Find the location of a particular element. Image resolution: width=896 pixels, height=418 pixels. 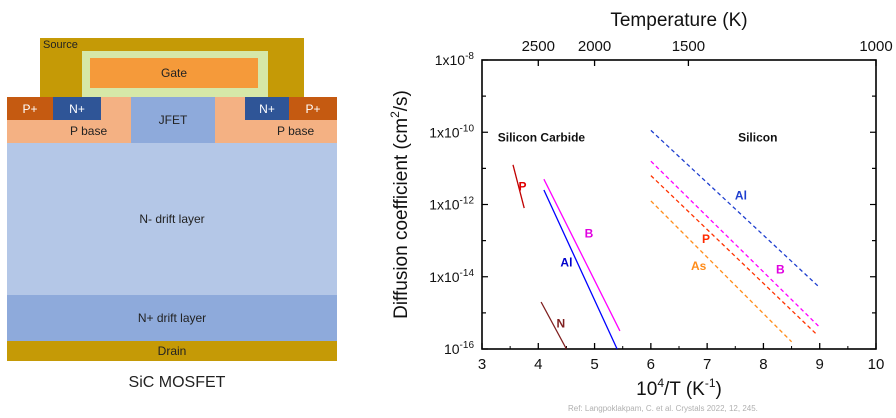

series-line-si-b is located at coordinates (735, 244).